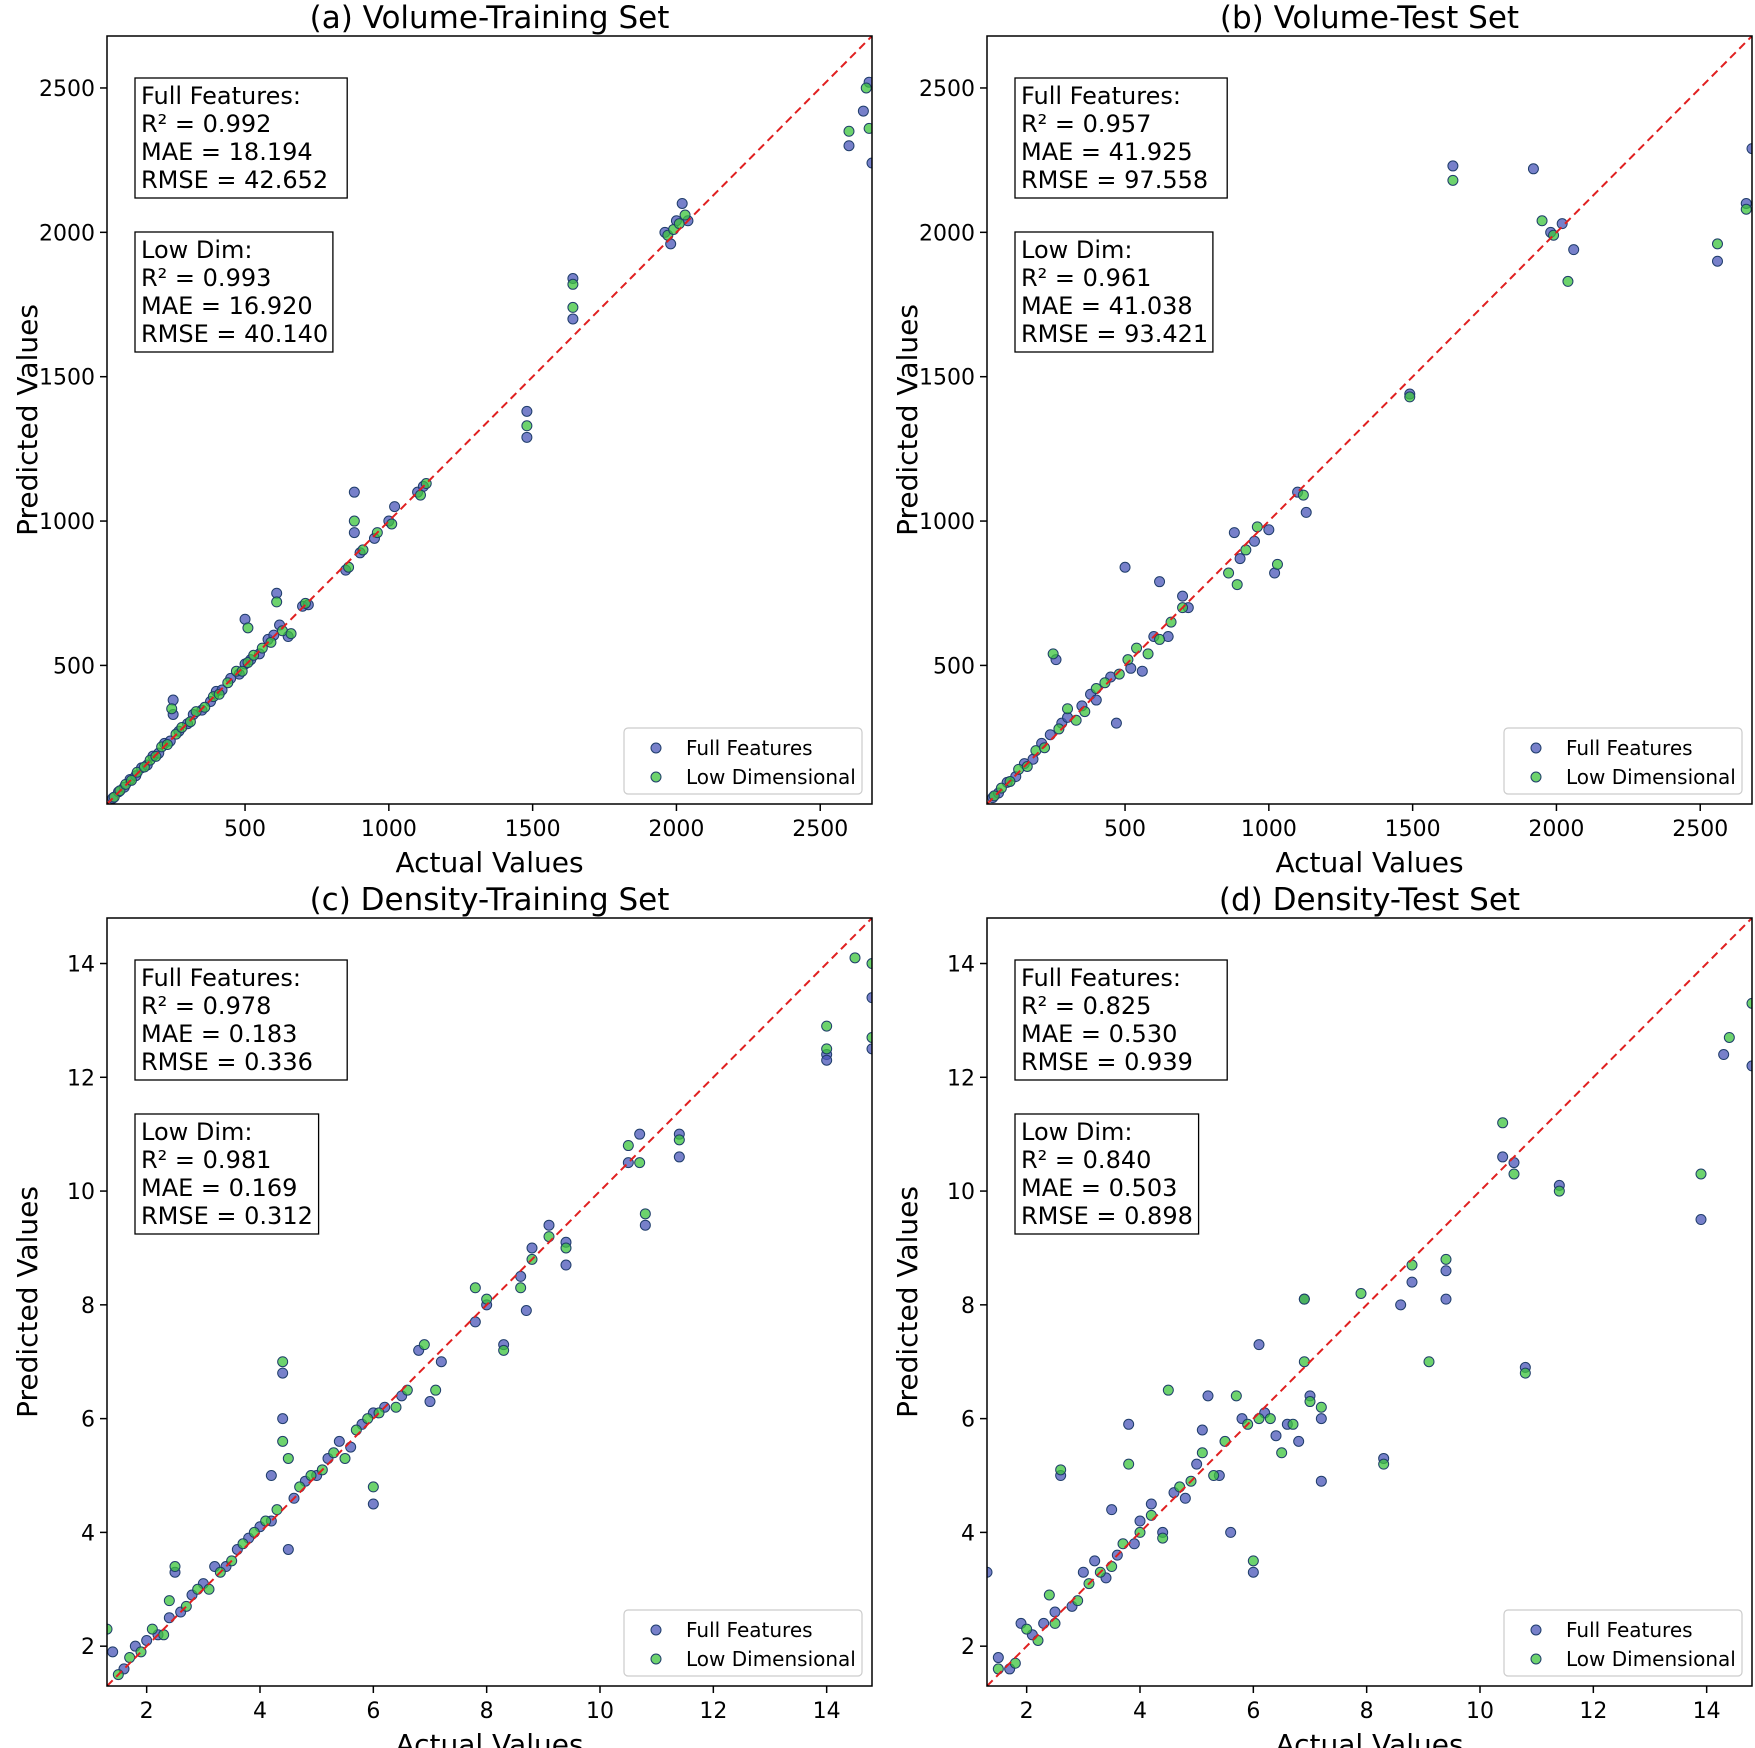  I want to click on stats-line: MAE = 41.925, so click(1107, 152).